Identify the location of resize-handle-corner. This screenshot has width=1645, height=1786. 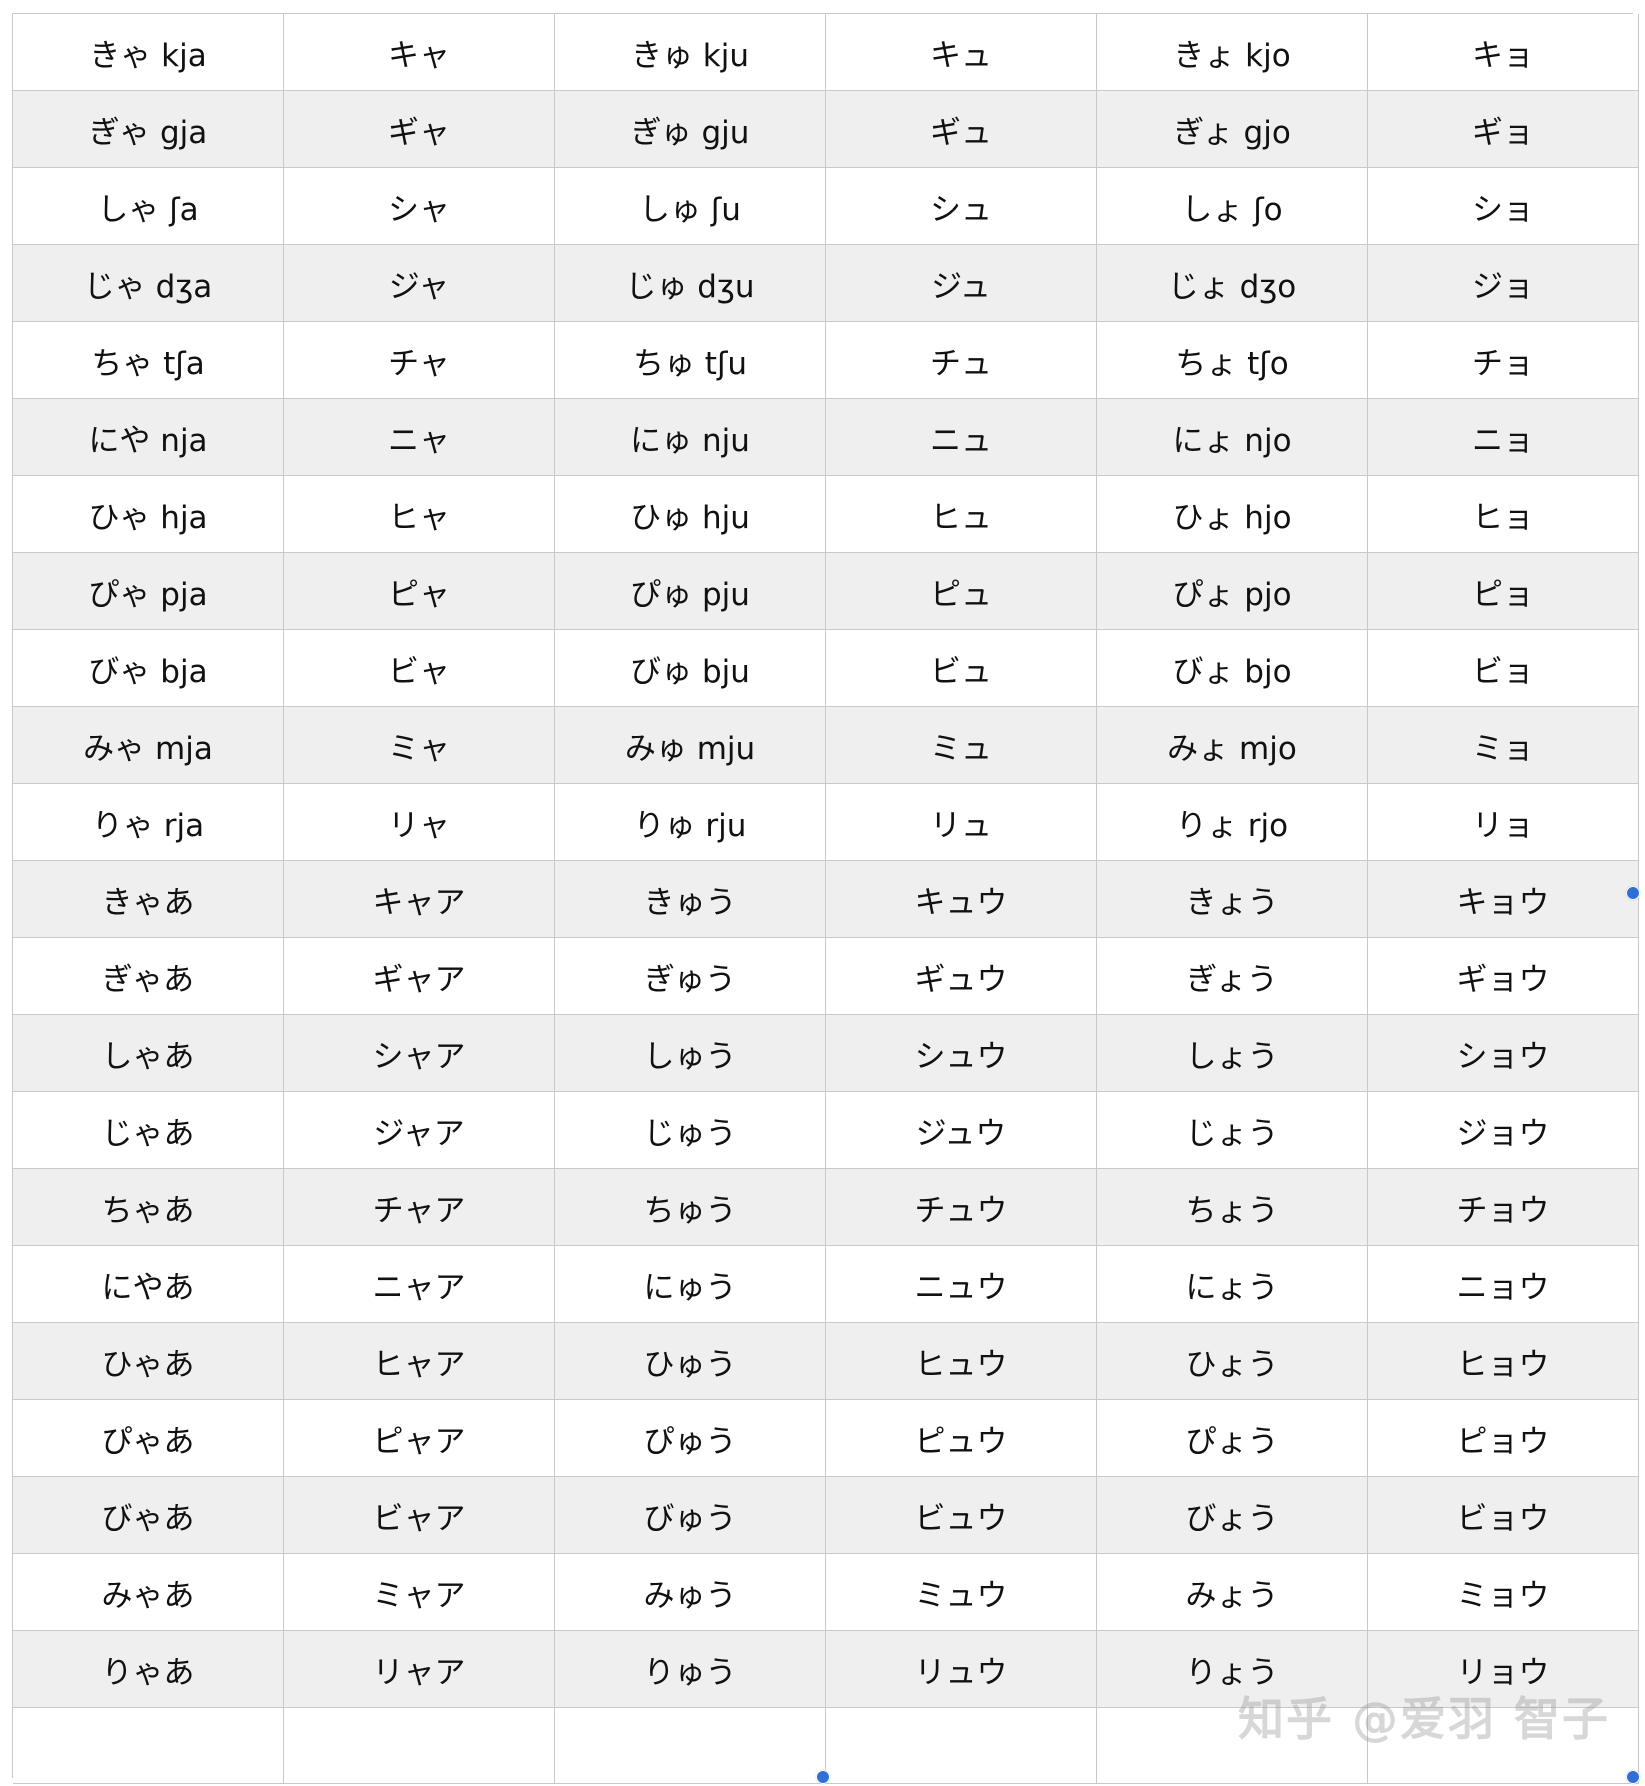
(1633, 1777).